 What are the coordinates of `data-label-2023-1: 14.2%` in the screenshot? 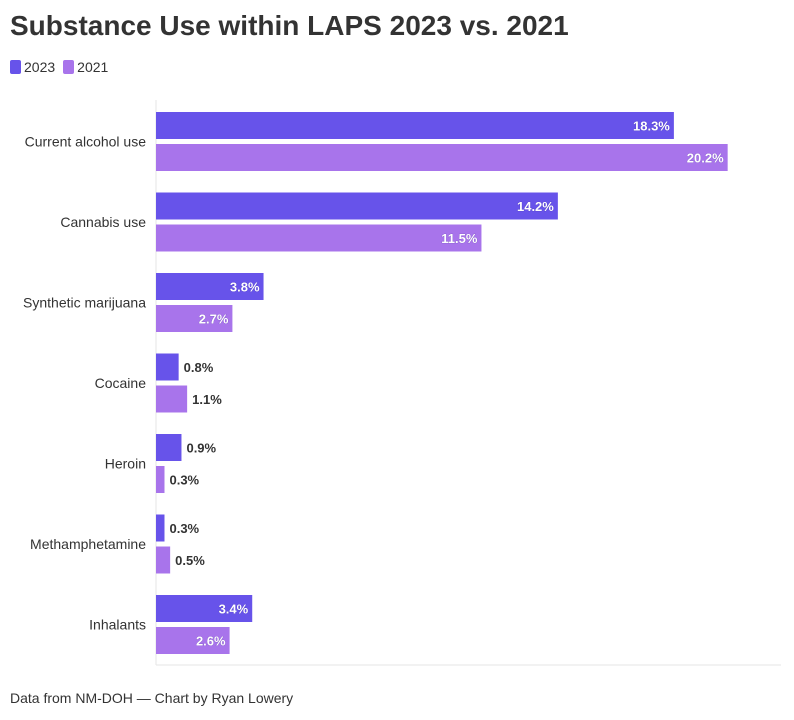 It's located at (535, 206).